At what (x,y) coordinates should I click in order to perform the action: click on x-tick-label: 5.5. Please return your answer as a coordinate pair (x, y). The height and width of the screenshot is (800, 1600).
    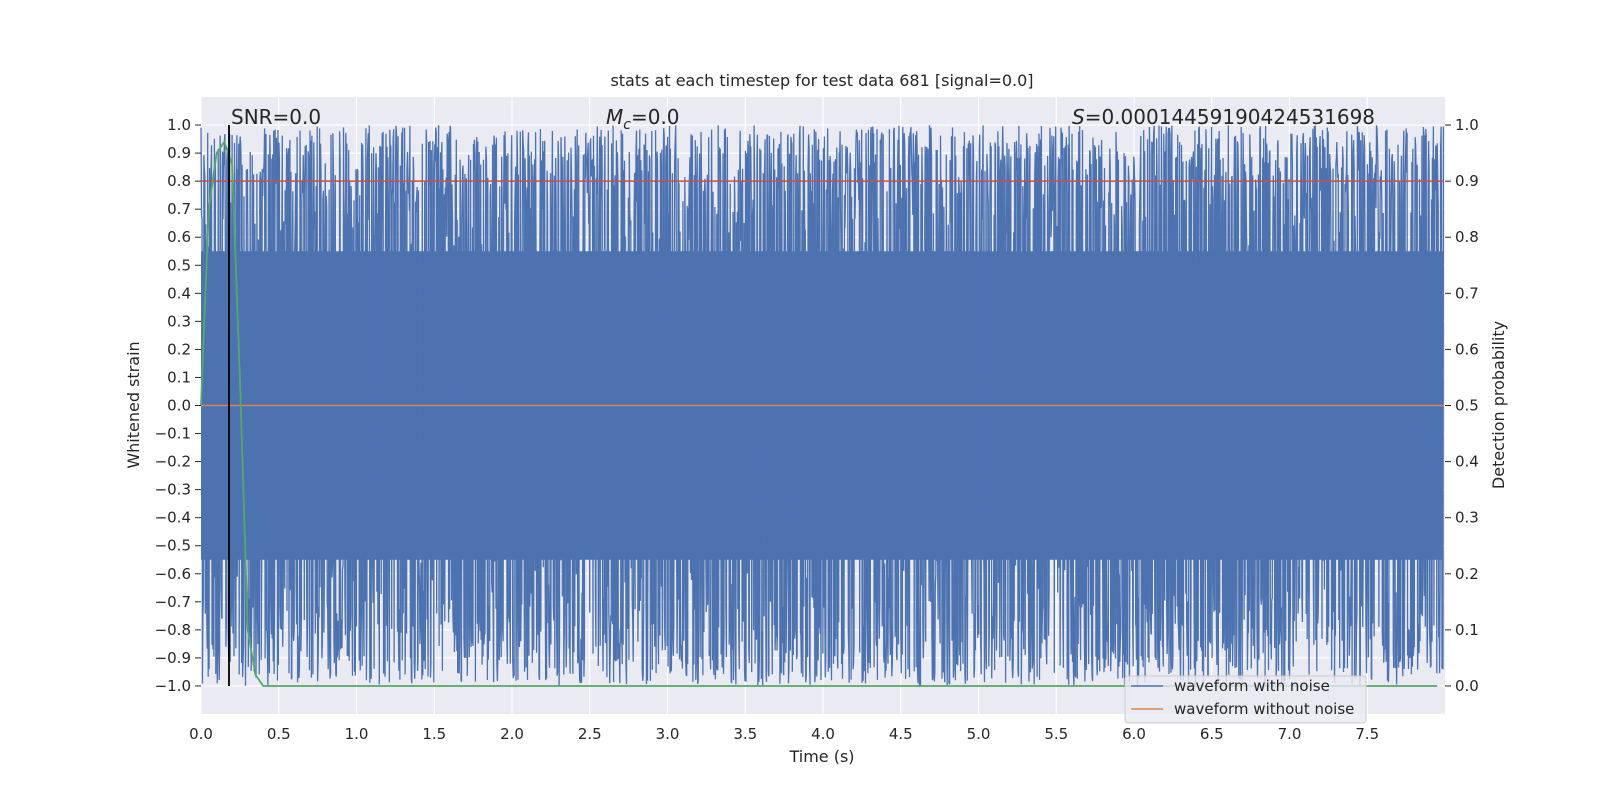
    Looking at the image, I should click on (1056, 734).